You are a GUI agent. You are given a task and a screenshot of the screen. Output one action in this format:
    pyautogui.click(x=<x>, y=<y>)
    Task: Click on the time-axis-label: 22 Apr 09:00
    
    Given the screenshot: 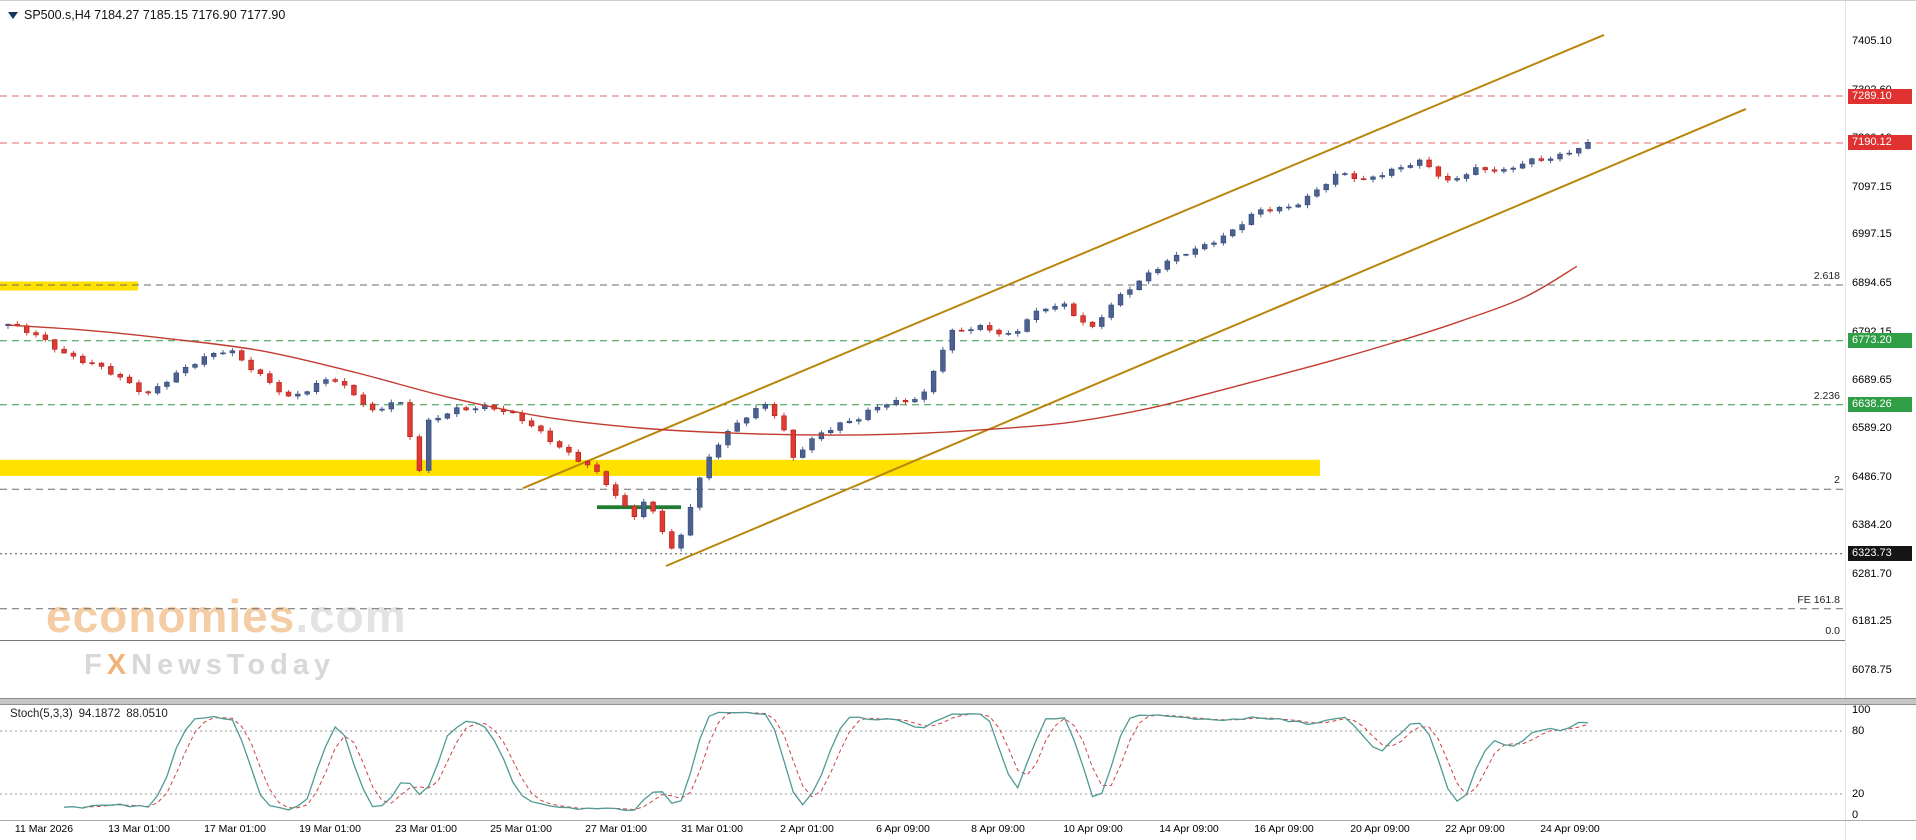 What is the action you would take?
    pyautogui.click(x=1475, y=829)
    